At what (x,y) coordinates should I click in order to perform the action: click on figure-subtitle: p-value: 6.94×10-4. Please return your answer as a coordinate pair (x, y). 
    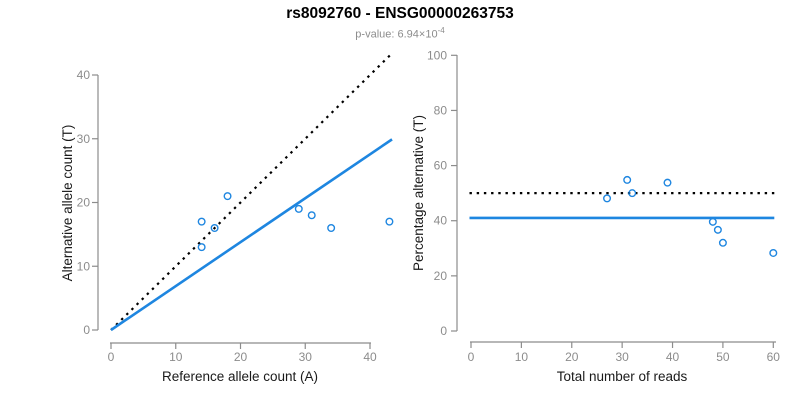
    Looking at the image, I should click on (400, 33).